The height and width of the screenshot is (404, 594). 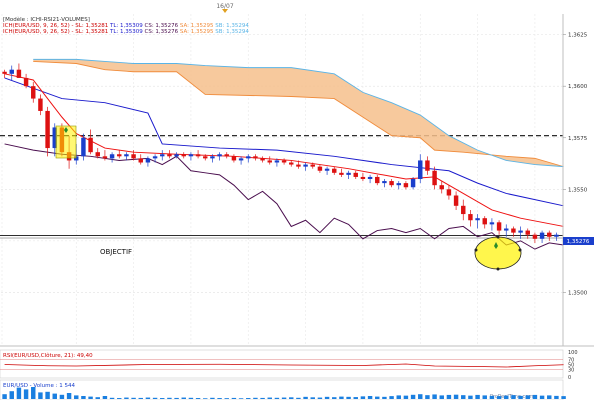 What do you see at coordinates (161, 32) in the screenshot?
I see `legend-value: CS: 1,35276` at bounding box center [161, 32].